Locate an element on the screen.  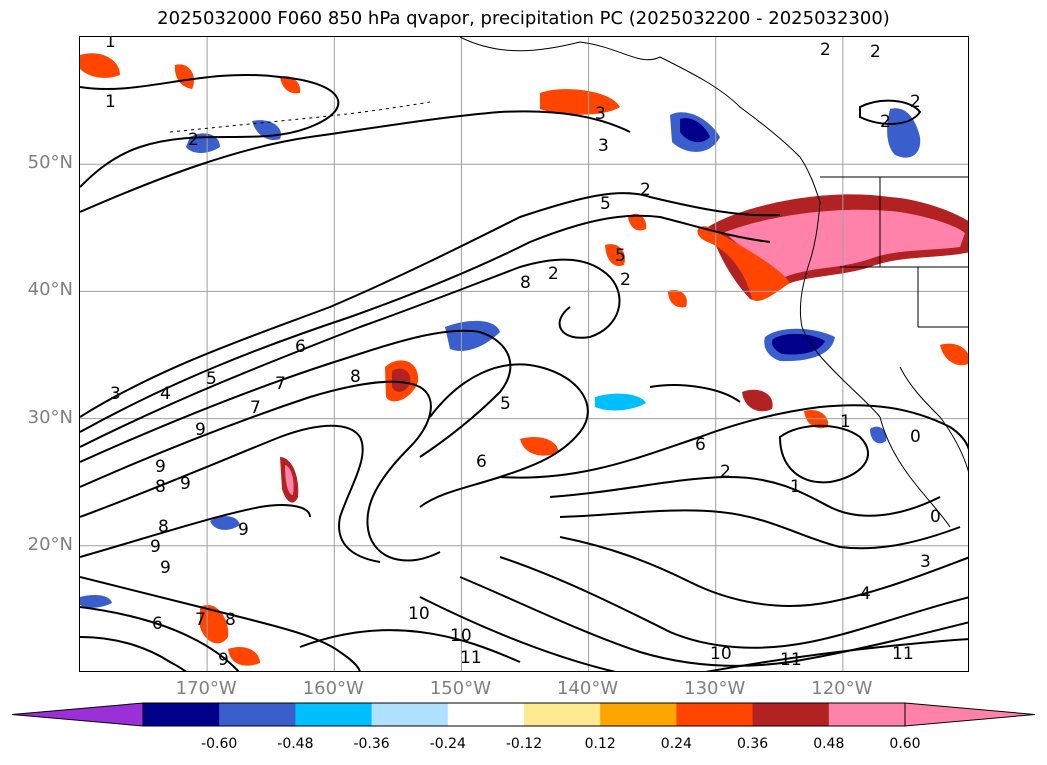
colorbar-outline is located at coordinates (524, 714).